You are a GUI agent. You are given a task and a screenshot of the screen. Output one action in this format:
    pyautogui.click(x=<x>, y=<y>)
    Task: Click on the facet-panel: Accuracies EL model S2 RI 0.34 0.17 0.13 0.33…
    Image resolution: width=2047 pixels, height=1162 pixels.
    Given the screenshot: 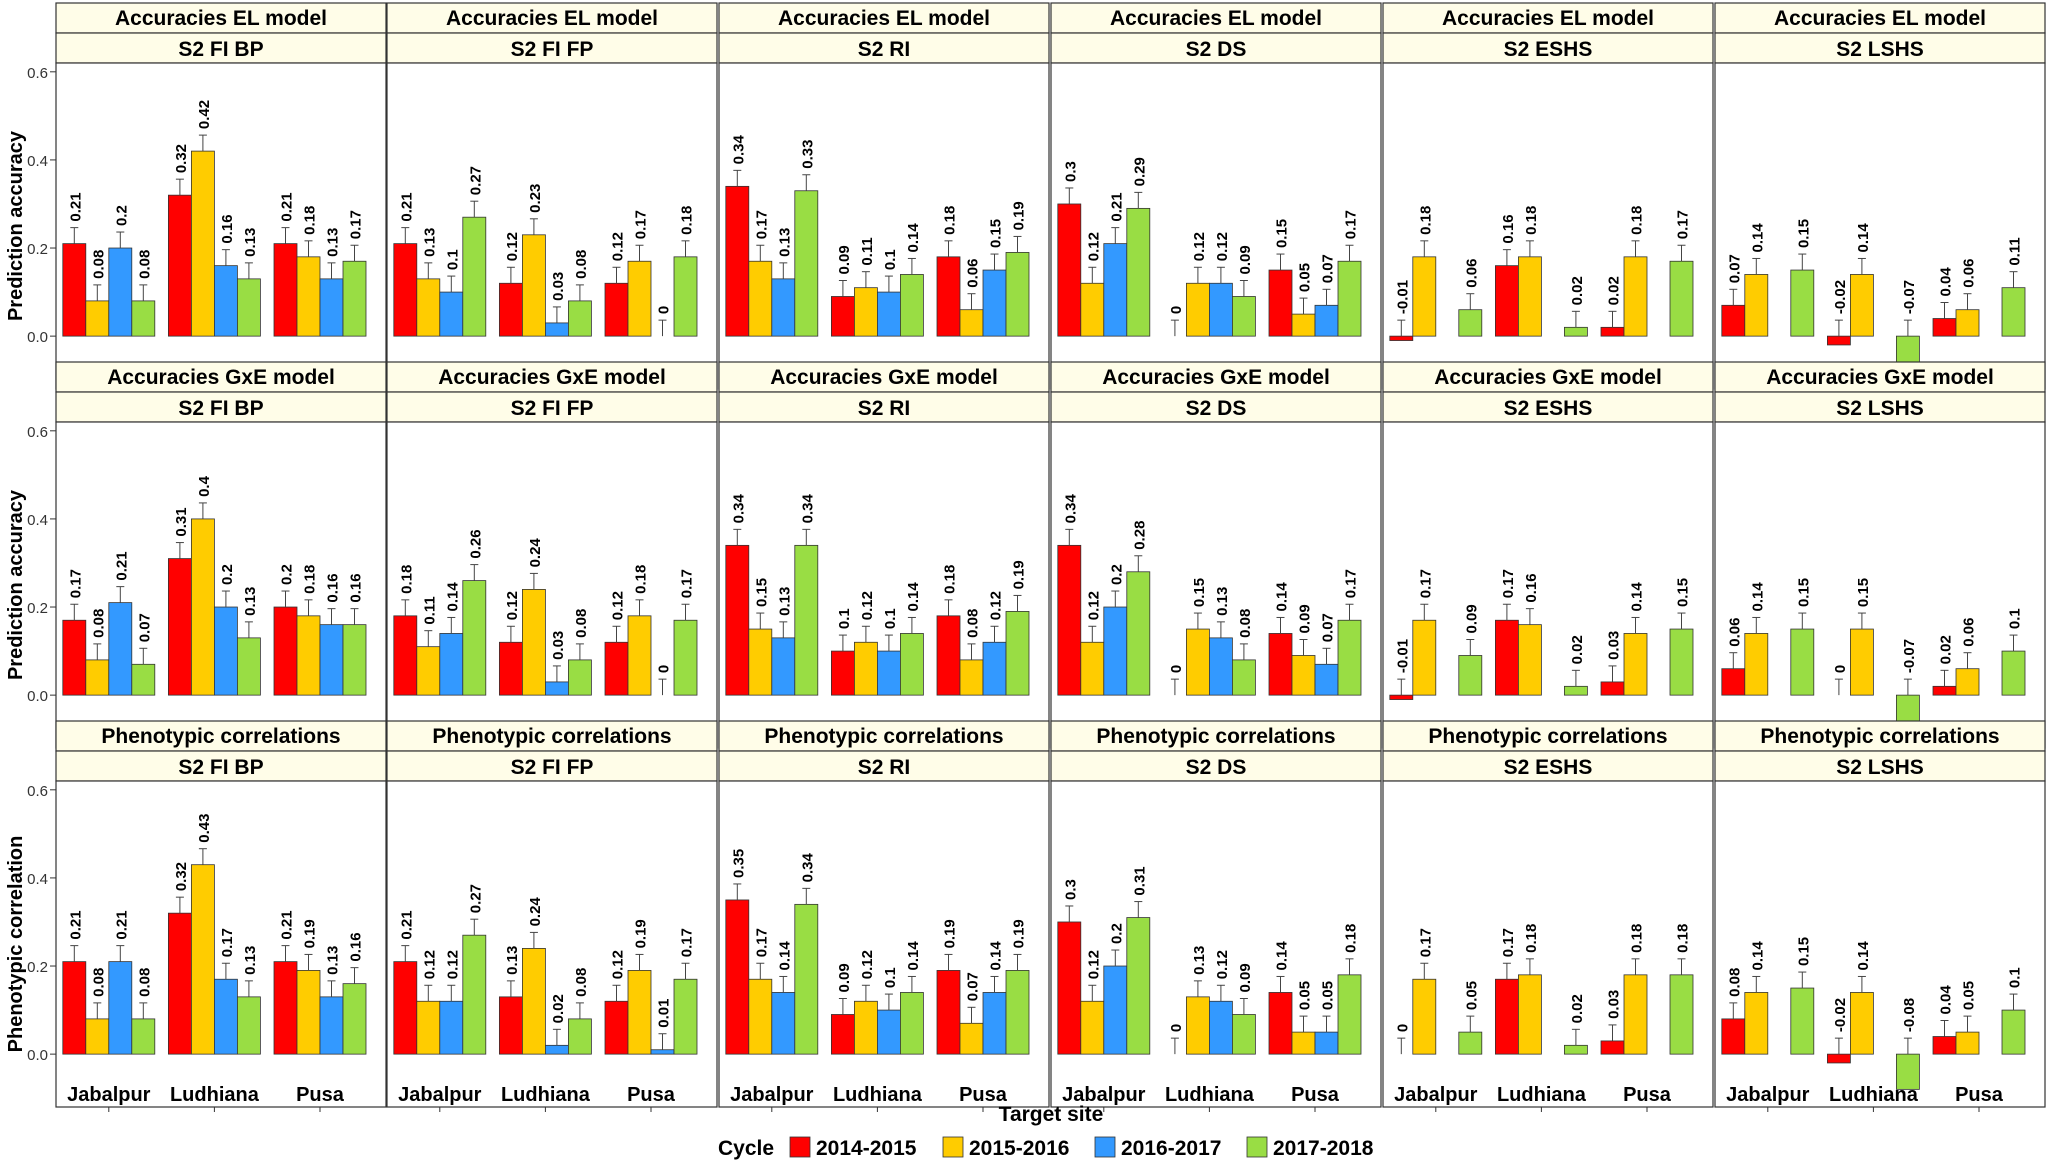 What is the action you would take?
    pyautogui.click(x=884, y=196)
    